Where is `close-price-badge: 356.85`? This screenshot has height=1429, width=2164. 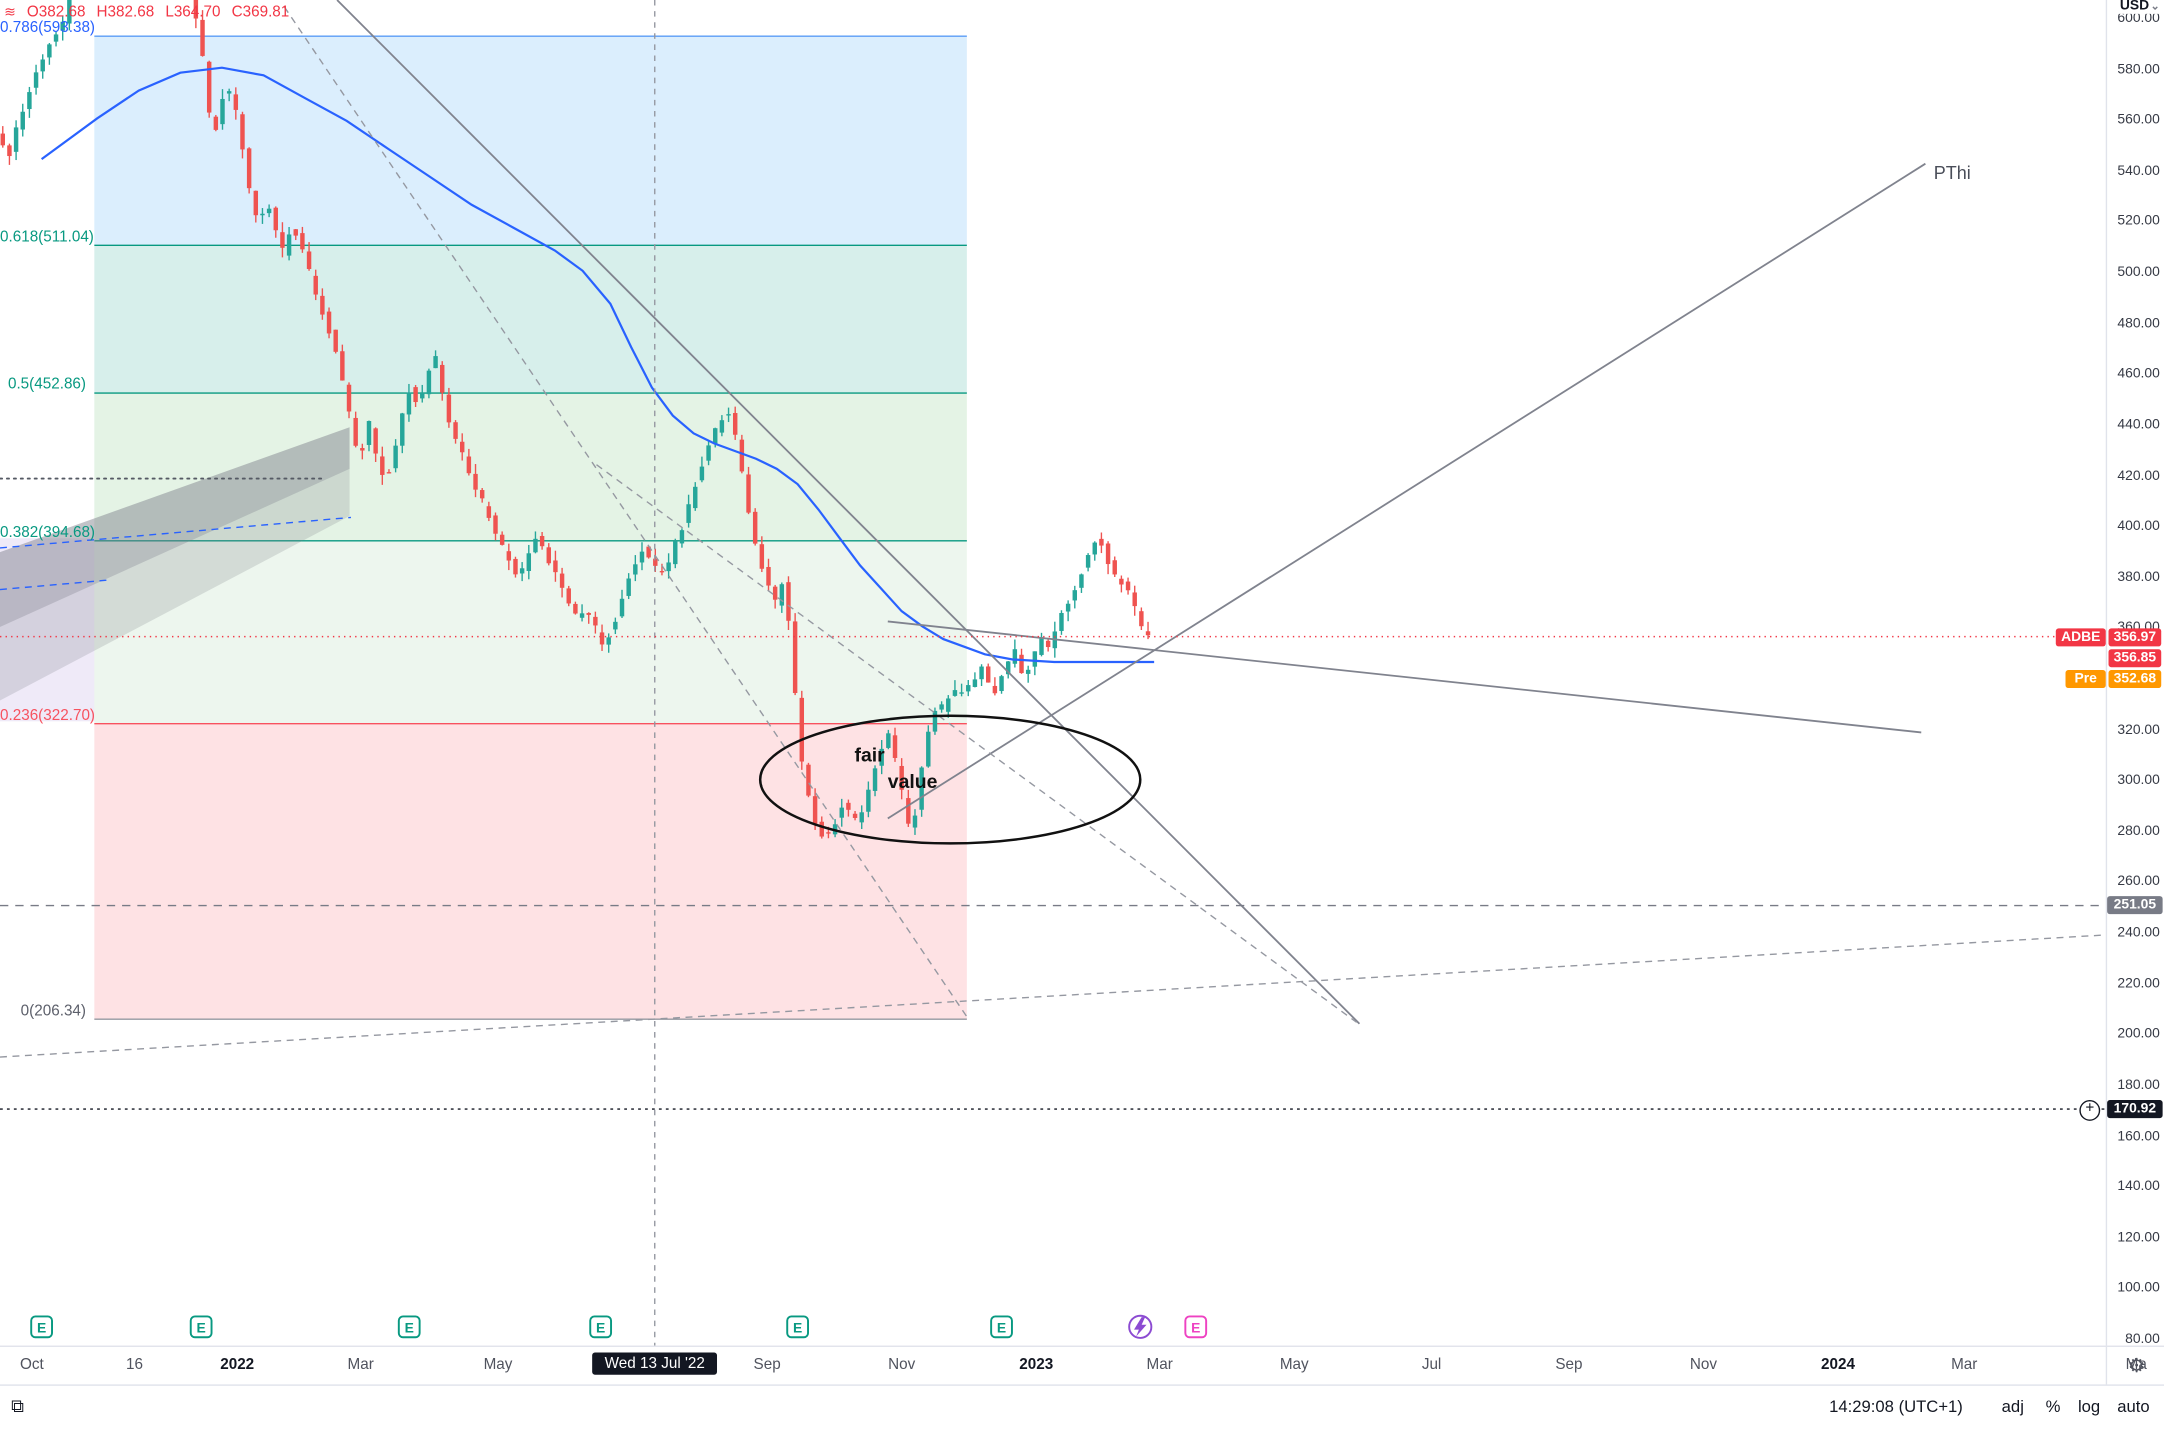
close-price-badge: 356.85 is located at coordinates (2135, 658).